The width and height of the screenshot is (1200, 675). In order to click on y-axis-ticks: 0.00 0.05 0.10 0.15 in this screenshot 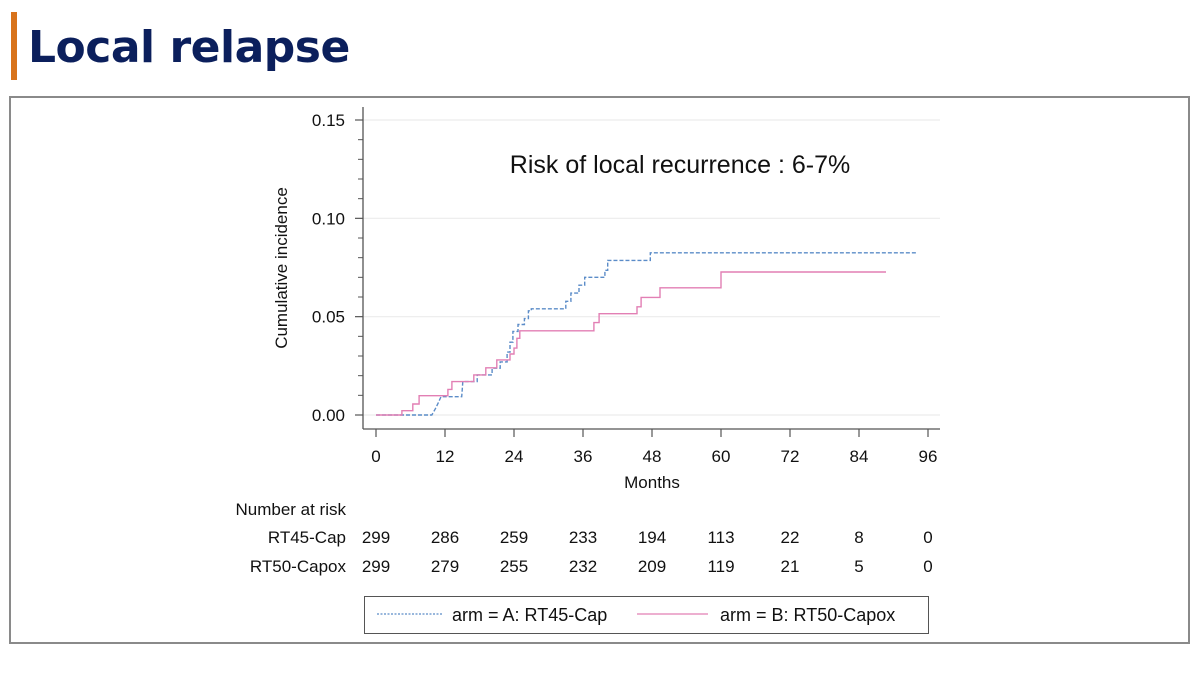, I will do `click(337, 268)`.